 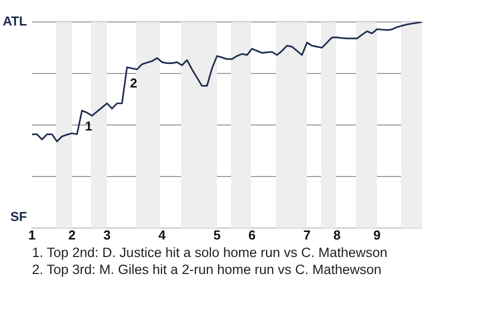 What do you see at coordinates (15, 21) in the screenshot?
I see `text: ATL` at bounding box center [15, 21].